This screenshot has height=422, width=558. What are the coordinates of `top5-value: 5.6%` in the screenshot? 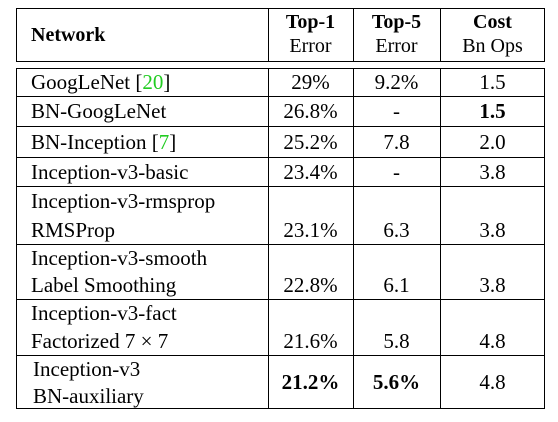 It's located at (396, 382).